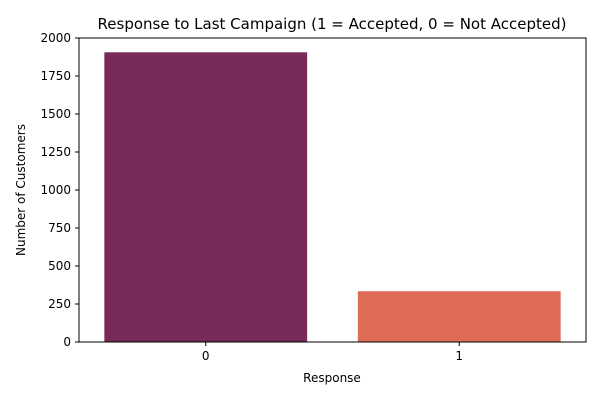  Describe the element at coordinates (59, 228) in the screenshot. I see `y-tick-label: 750` at that location.